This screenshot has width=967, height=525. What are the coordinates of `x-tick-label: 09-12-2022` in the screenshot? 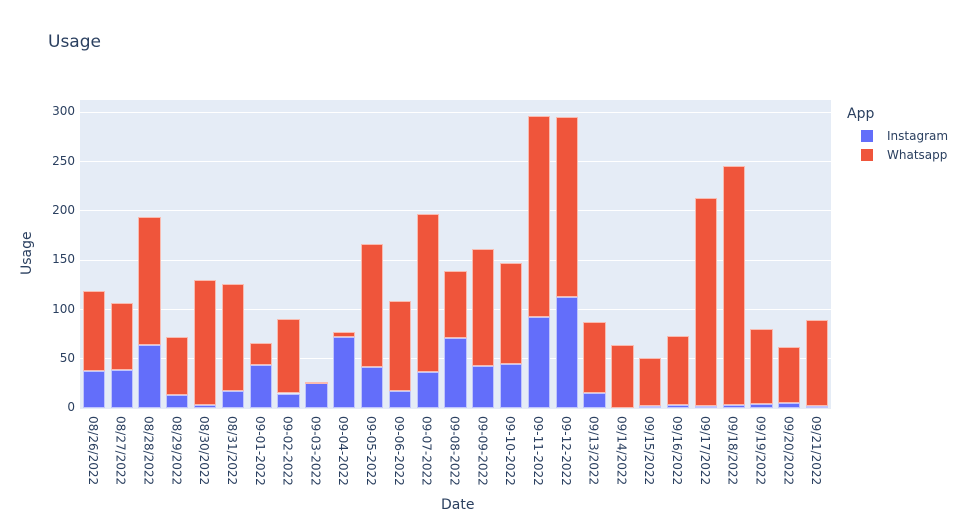 It's located at (565, 451).